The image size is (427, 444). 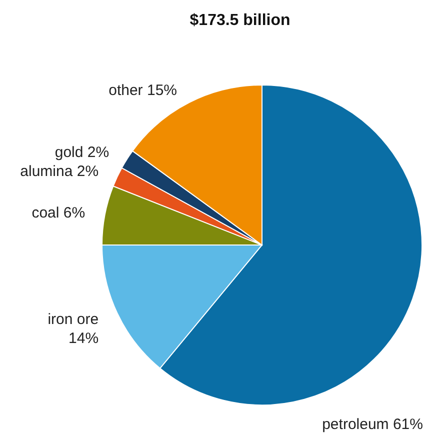 What do you see at coordinates (73, 319) in the screenshot?
I see `slice-label: iron ore` at bounding box center [73, 319].